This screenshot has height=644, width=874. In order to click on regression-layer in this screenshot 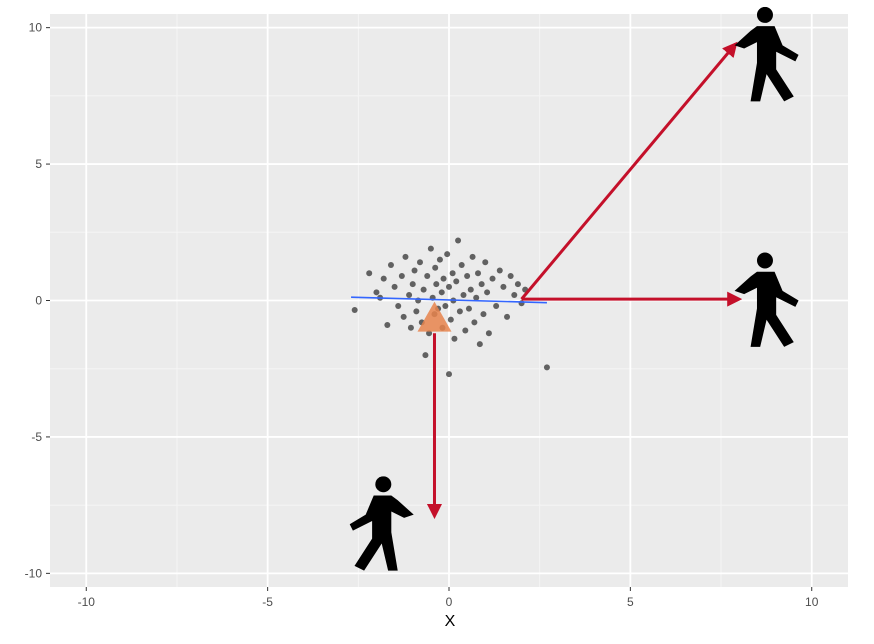, I will do `click(449, 300)`.